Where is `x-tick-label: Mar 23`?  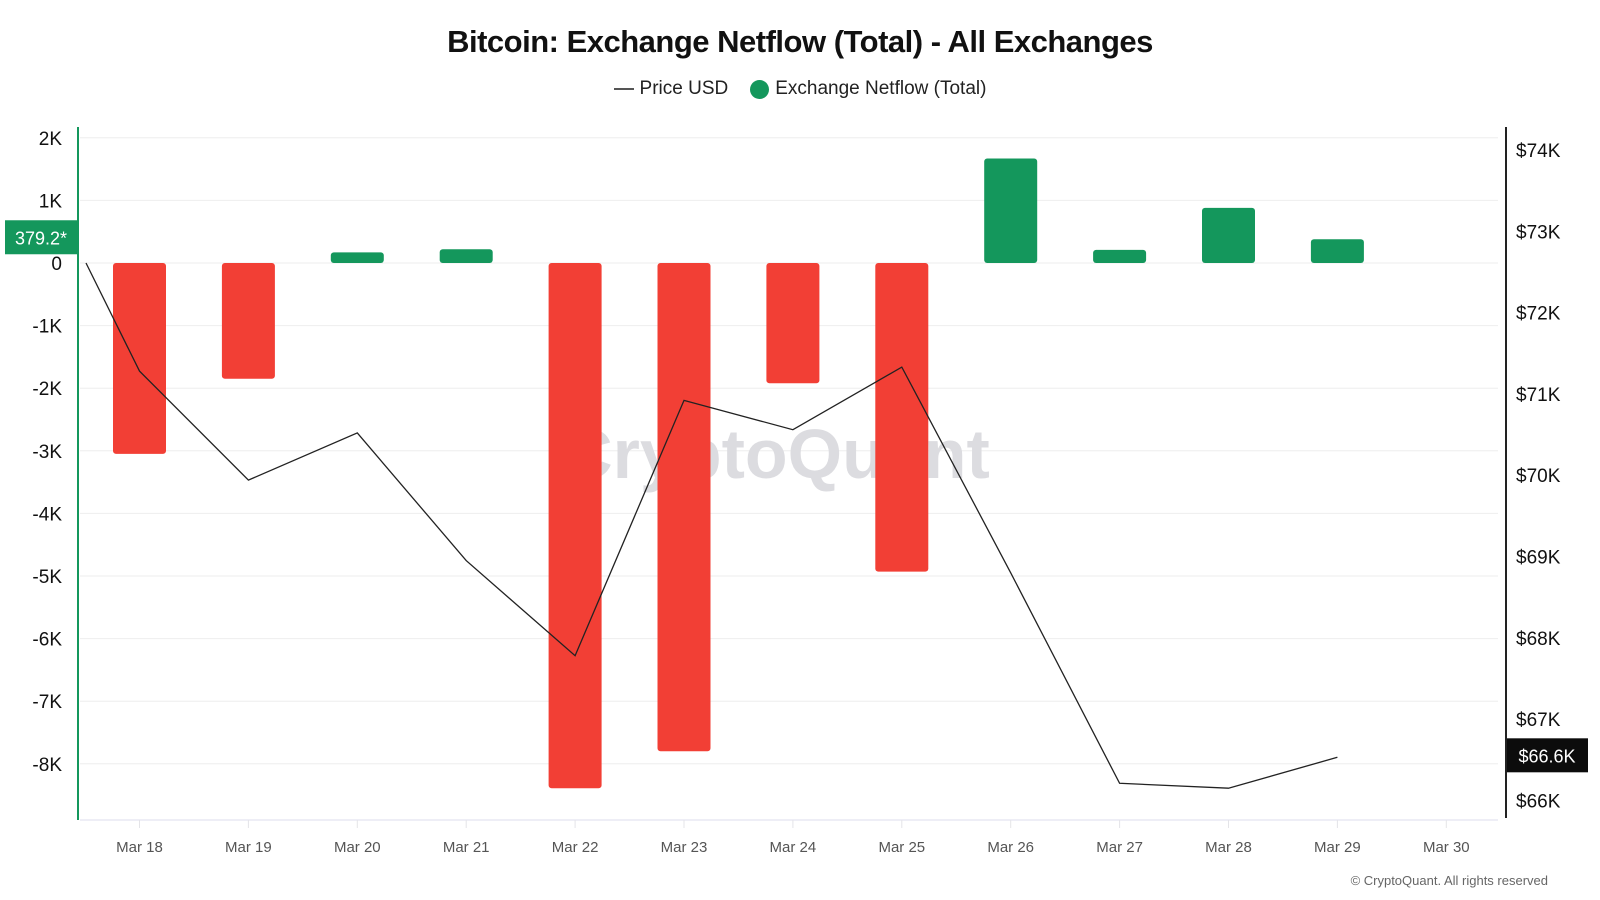
x-tick-label: Mar 23 is located at coordinates (684, 847).